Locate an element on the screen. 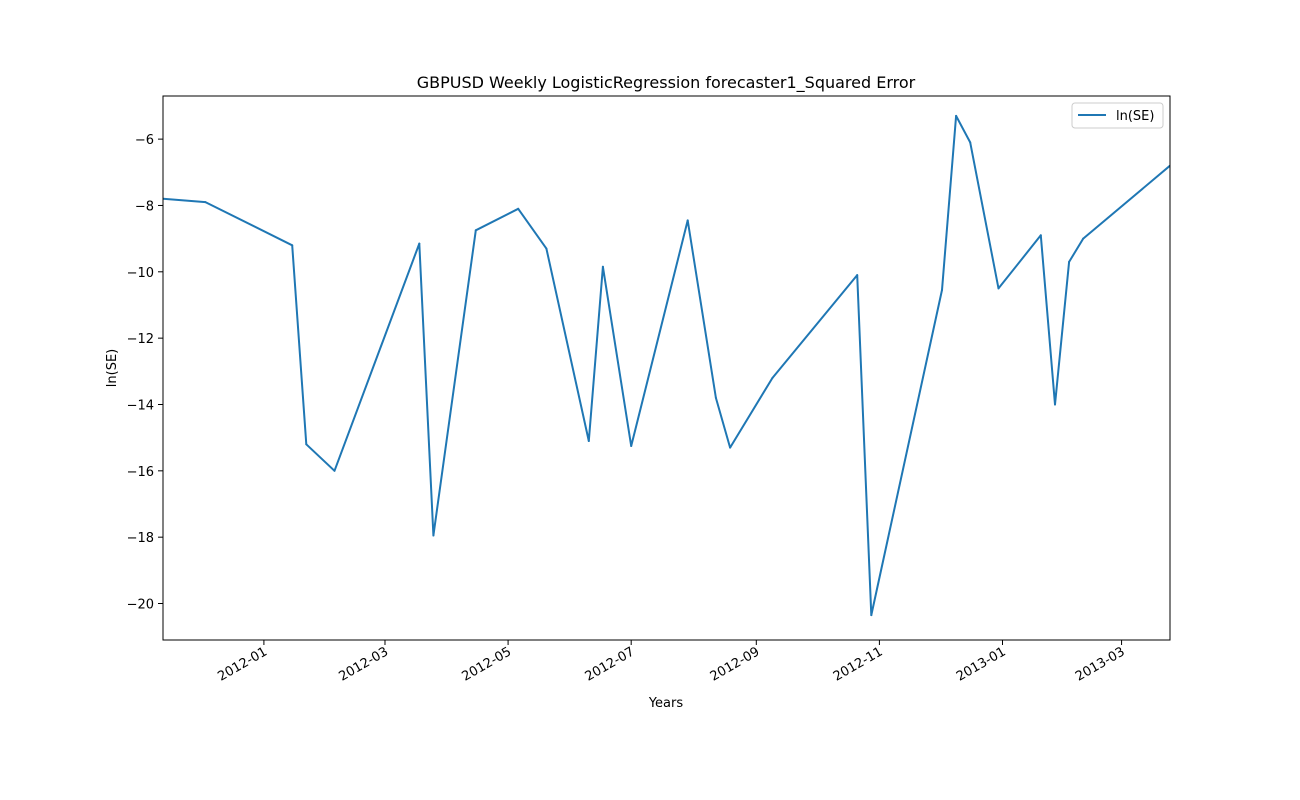  y-tick-label: −6 is located at coordinates (144, 140).